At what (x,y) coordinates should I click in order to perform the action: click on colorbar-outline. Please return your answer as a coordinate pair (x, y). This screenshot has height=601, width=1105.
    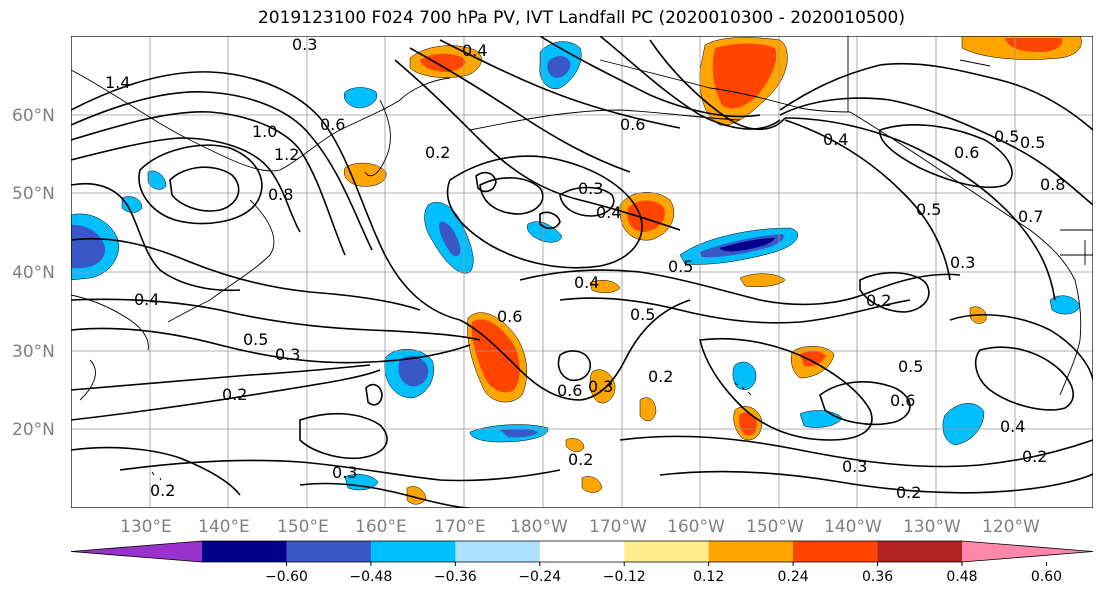
    Looking at the image, I should click on (582, 551).